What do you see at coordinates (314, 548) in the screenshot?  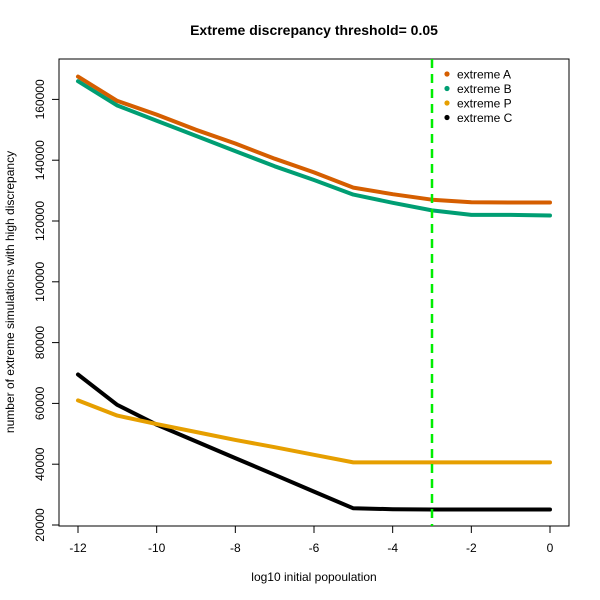 I see `x-tick-label: -6` at bounding box center [314, 548].